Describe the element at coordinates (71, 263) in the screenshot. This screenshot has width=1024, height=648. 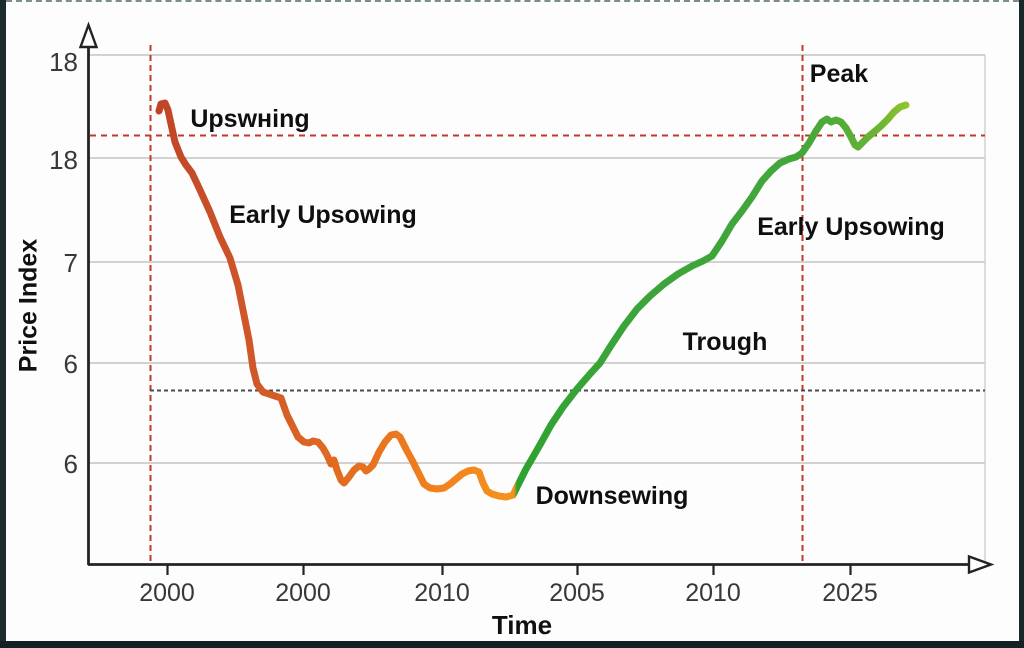
I see `y-tick-label: 7` at that location.